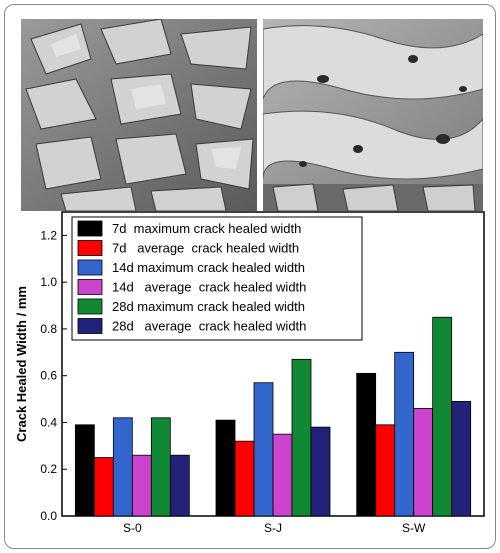 The width and height of the screenshot is (500, 553). What do you see at coordinates (209, 287) in the screenshot?
I see `legend-label: 14d average crack healed width` at bounding box center [209, 287].